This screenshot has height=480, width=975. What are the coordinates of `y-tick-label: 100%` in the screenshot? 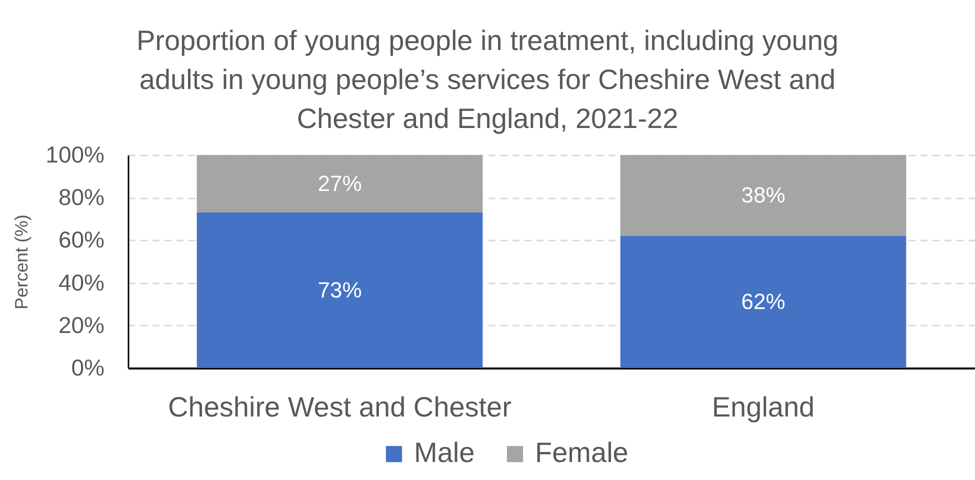 It's located at (75, 155).